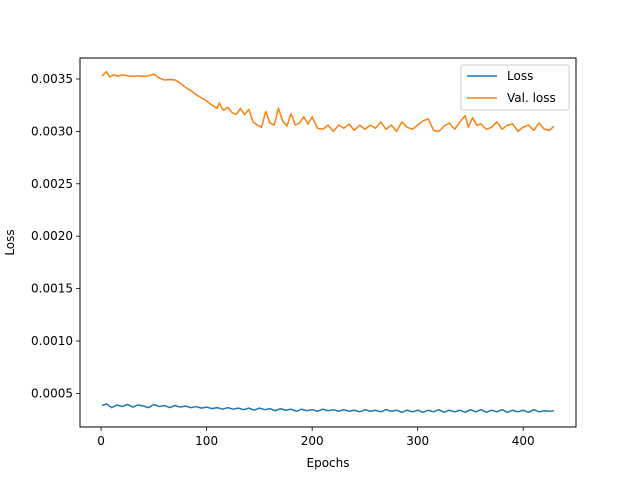 This screenshot has width=640, height=480. I want to click on x-tick-label: 200, so click(312, 441).